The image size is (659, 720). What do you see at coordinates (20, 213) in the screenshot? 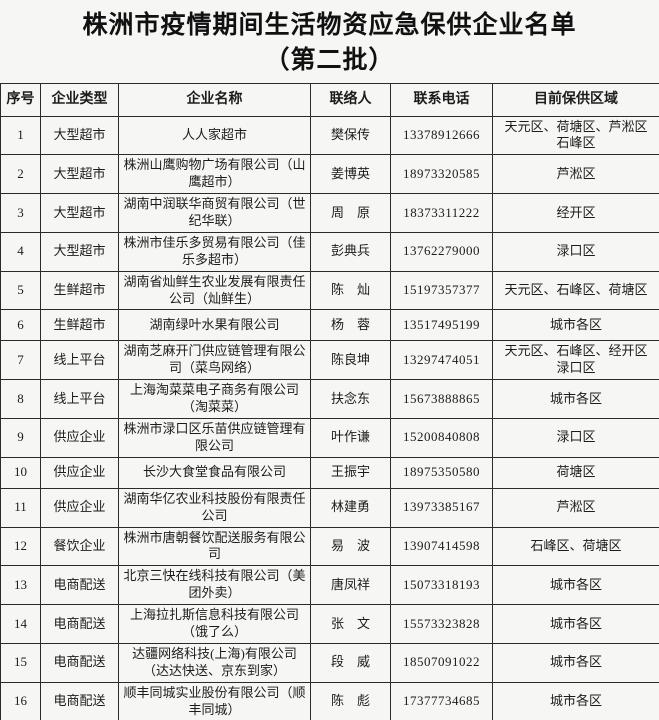
I see `cell-serial: 3` at bounding box center [20, 213].